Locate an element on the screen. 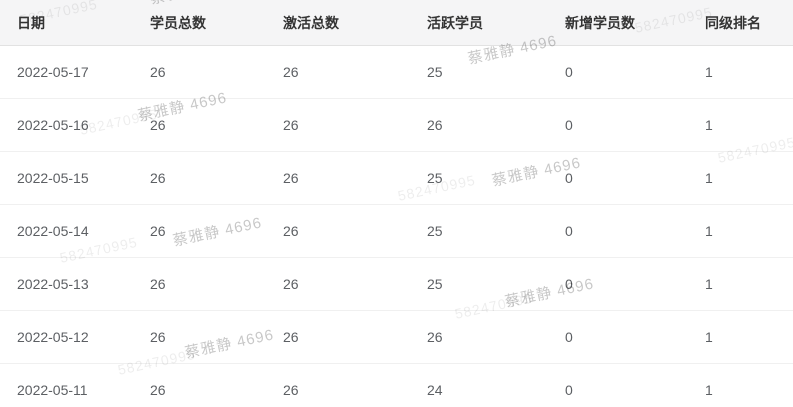 This screenshot has width=793, height=407. table-row: 2022-05-16 26 26 26 0 1 is located at coordinates (396, 125).